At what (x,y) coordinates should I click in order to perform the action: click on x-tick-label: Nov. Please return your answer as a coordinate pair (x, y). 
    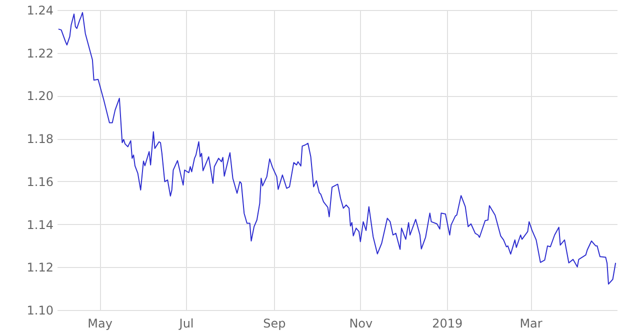
    Looking at the image, I should click on (361, 323).